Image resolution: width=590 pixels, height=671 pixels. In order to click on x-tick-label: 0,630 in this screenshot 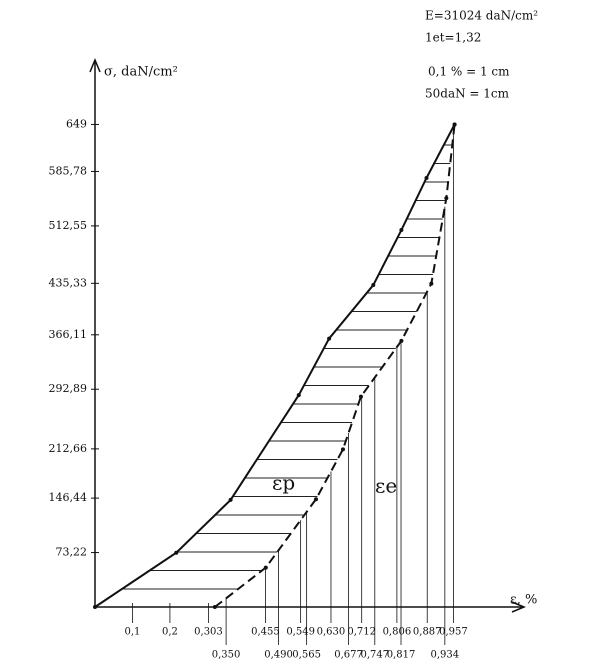, I will do `click(331, 632)`.